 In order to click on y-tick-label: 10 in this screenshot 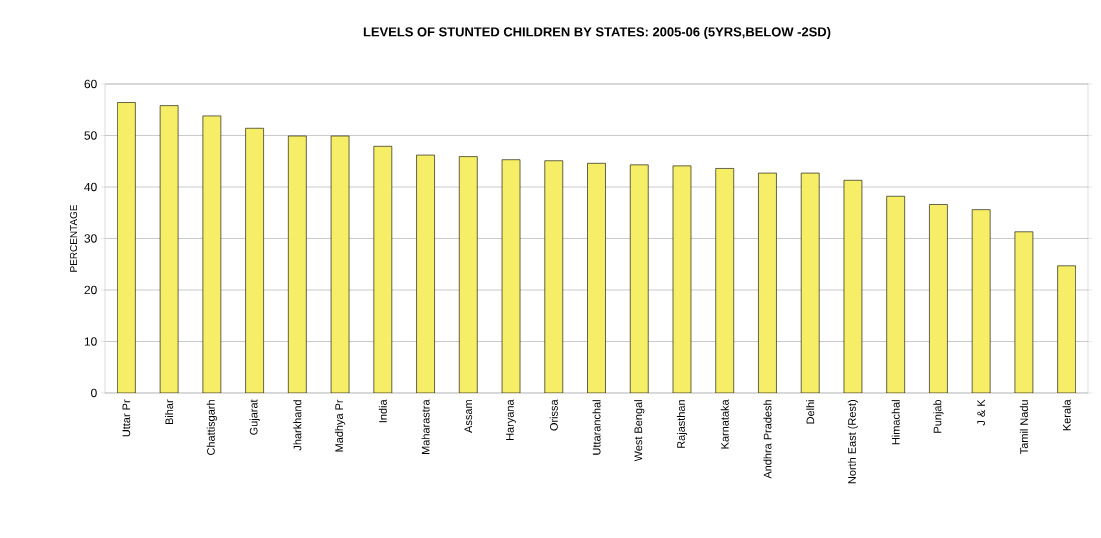, I will do `click(90, 341)`.